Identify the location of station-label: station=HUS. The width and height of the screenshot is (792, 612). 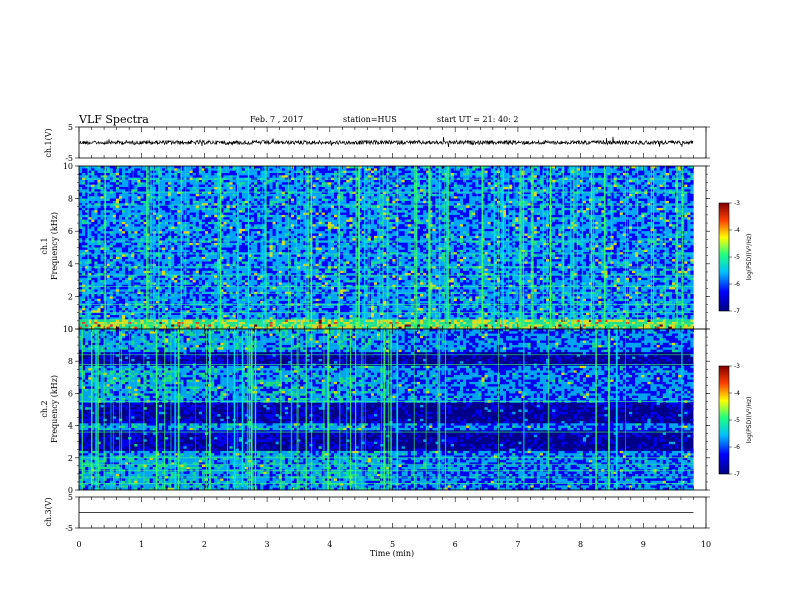
(370, 119).